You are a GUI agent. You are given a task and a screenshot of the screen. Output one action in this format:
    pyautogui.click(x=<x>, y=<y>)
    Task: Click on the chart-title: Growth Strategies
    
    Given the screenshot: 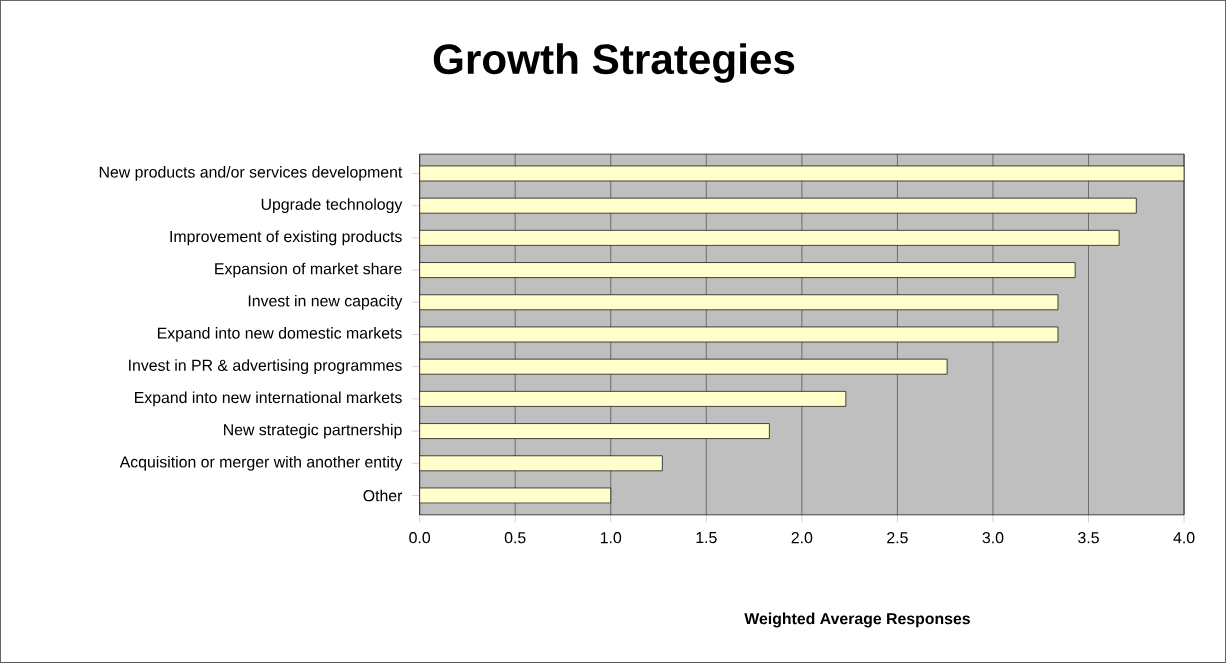 What is the action you would take?
    pyautogui.click(x=614, y=63)
    